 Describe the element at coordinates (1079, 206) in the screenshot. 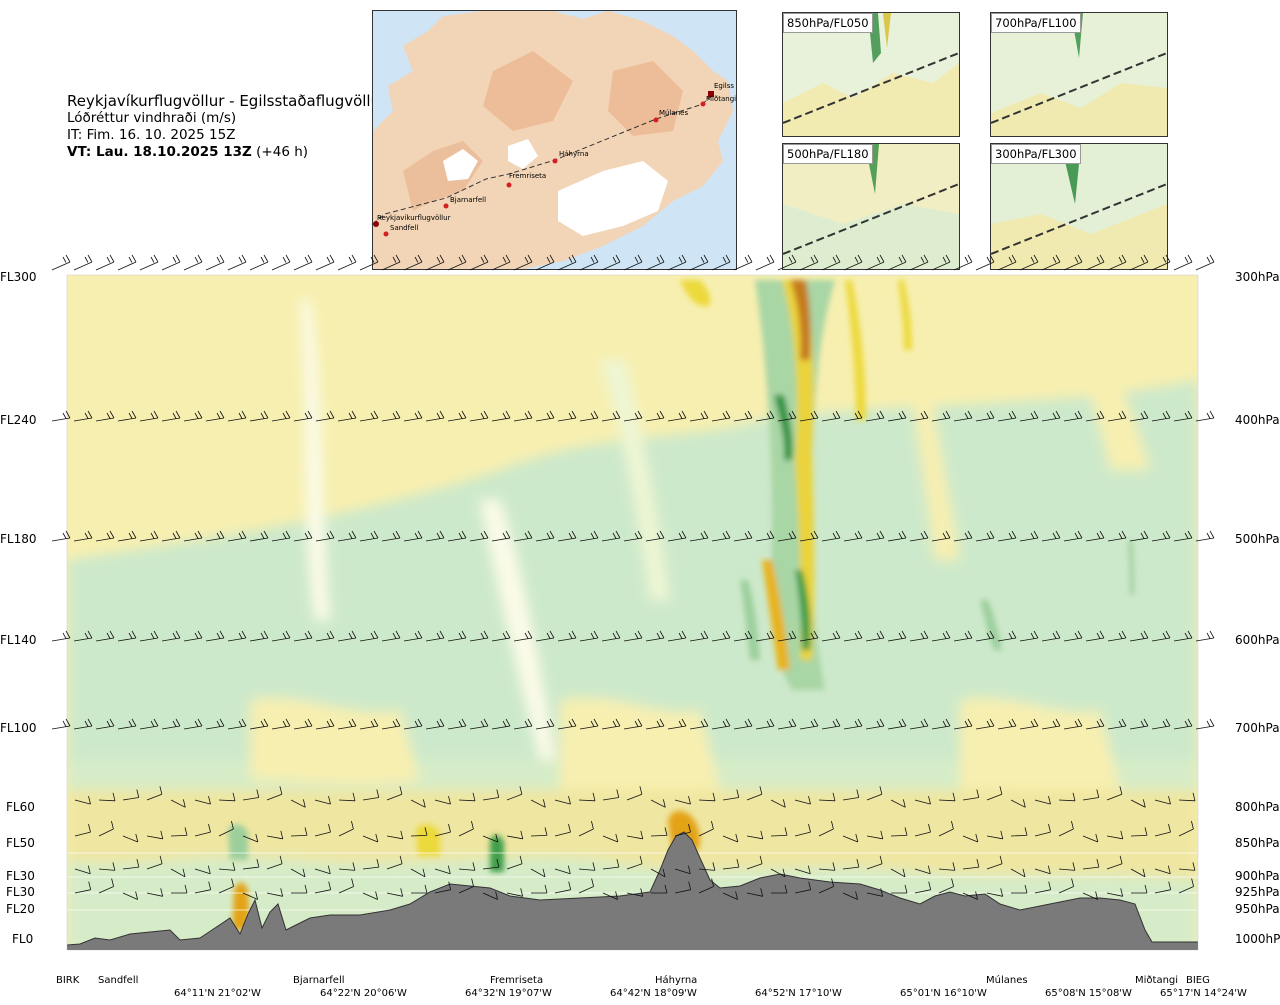

I see `inset-300hpa-svg` at that location.